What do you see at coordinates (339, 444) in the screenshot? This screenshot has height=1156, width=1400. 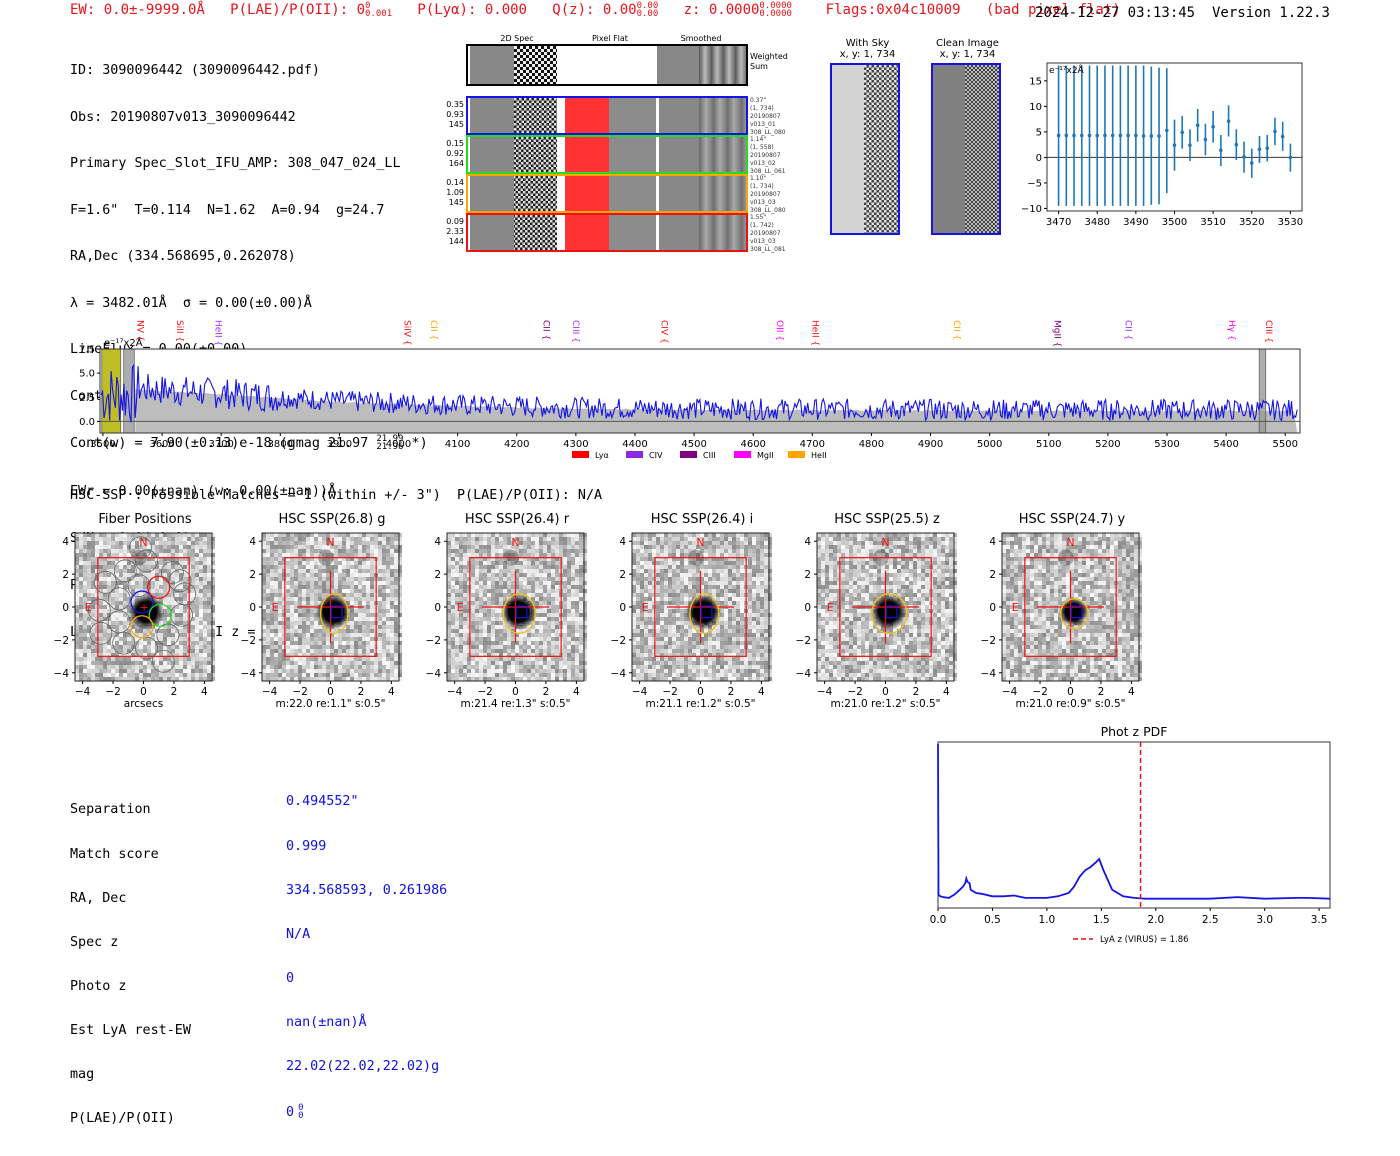 I see `x-tick-label: 3900` at bounding box center [339, 444].